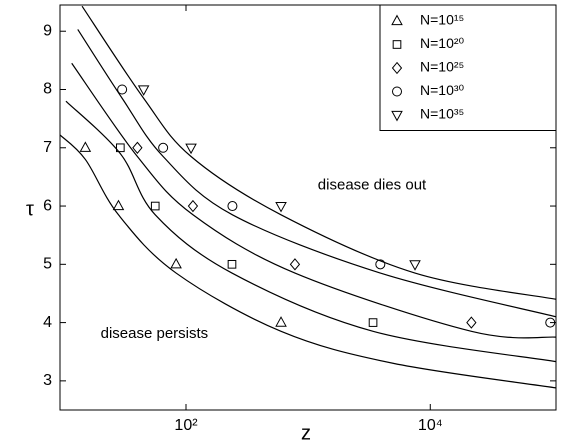  What do you see at coordinates (155, 333) in the screenshot?
I see `annotation: disease persists` at bounding box center [155, 333].